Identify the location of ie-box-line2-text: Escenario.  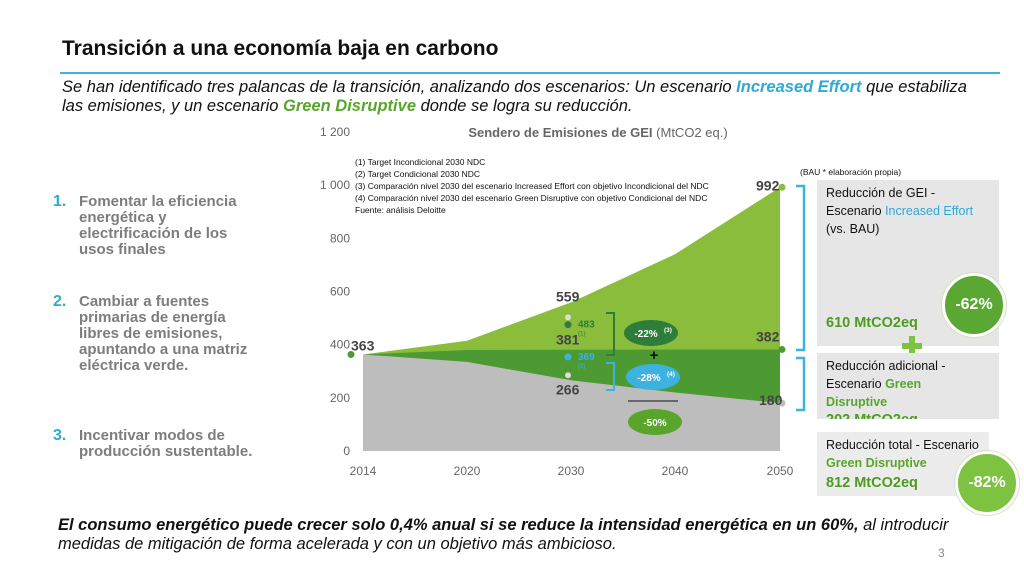
(856, 211).